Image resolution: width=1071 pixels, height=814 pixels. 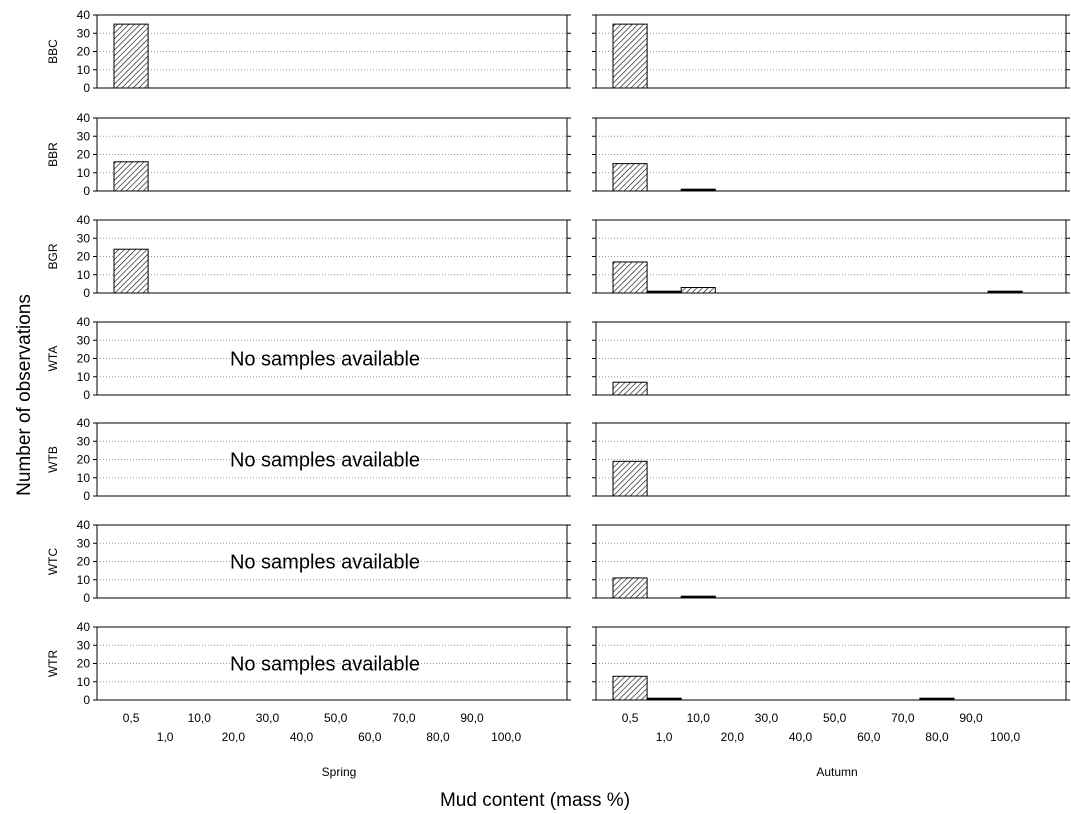 What do you see at coordinates (308, 51) in the screenshot?
I see `panel-bbc-spring: 0 10 20 30 40 BBC` at bounding box center [308, 51].